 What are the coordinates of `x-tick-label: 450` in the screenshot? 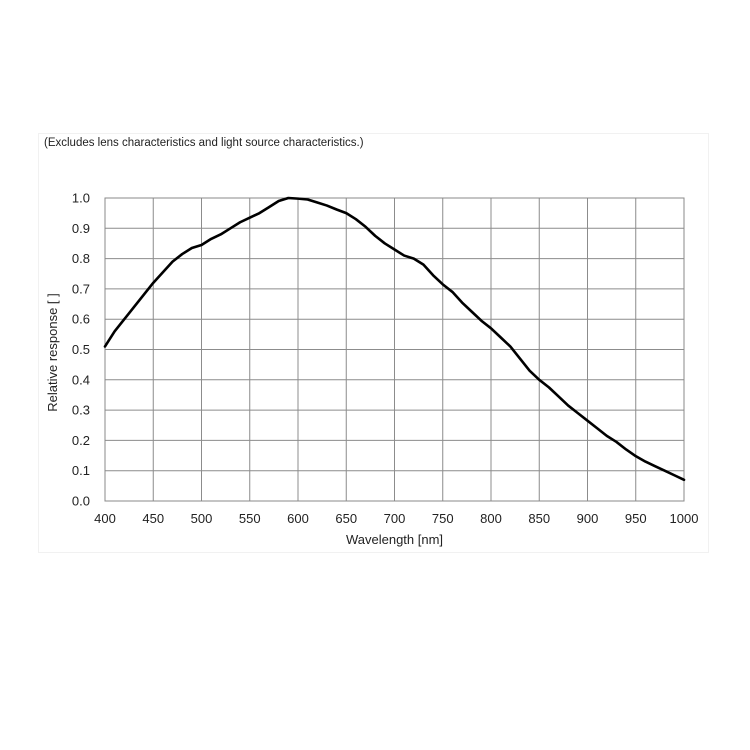 It's located at (153, 518).